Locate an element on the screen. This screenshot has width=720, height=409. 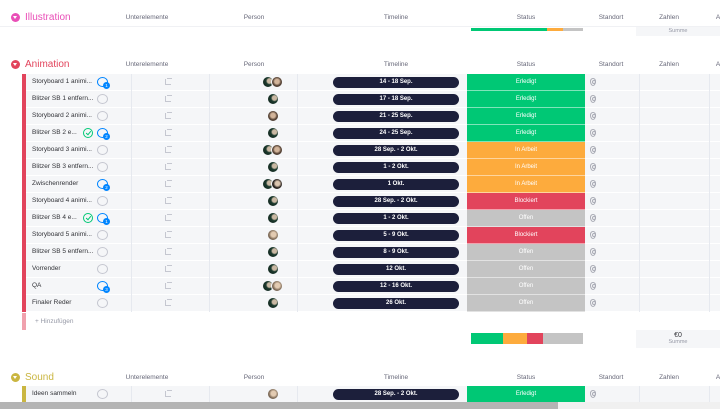
table-row: Vorrender 12 Okt. Offen is located at coordinates (371, 269).